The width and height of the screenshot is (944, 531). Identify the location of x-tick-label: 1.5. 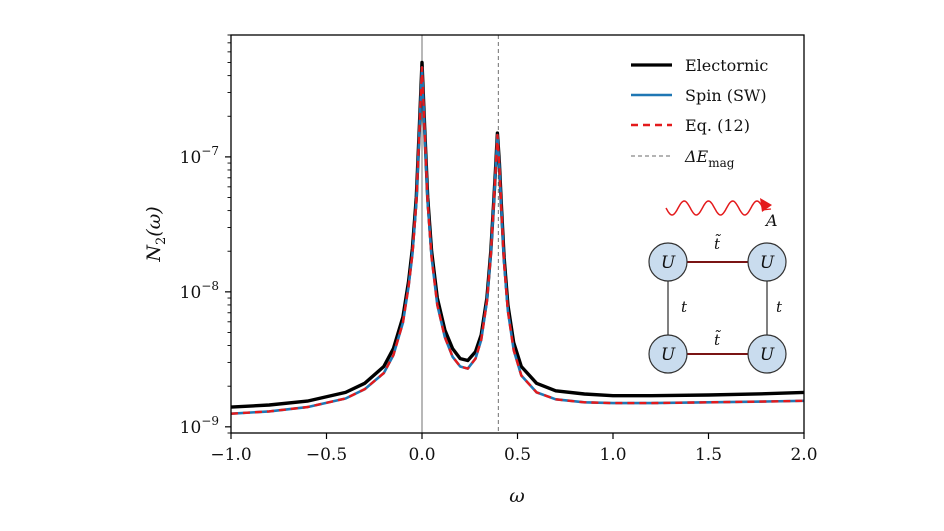
(708, 455).